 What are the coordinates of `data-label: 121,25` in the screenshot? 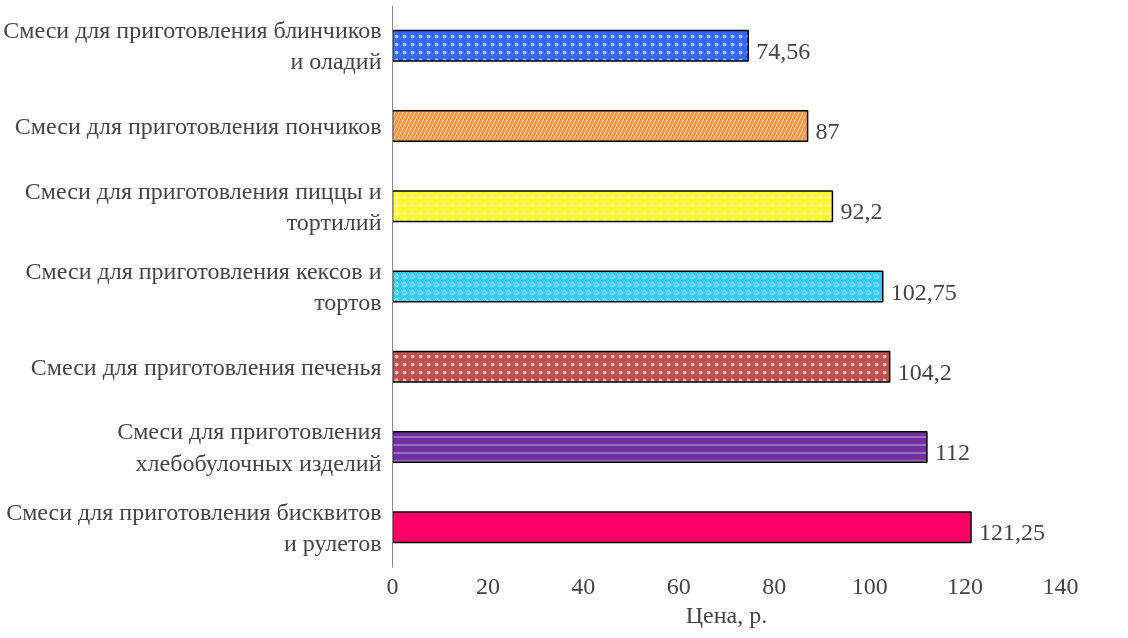 It's located at (1012, 532).